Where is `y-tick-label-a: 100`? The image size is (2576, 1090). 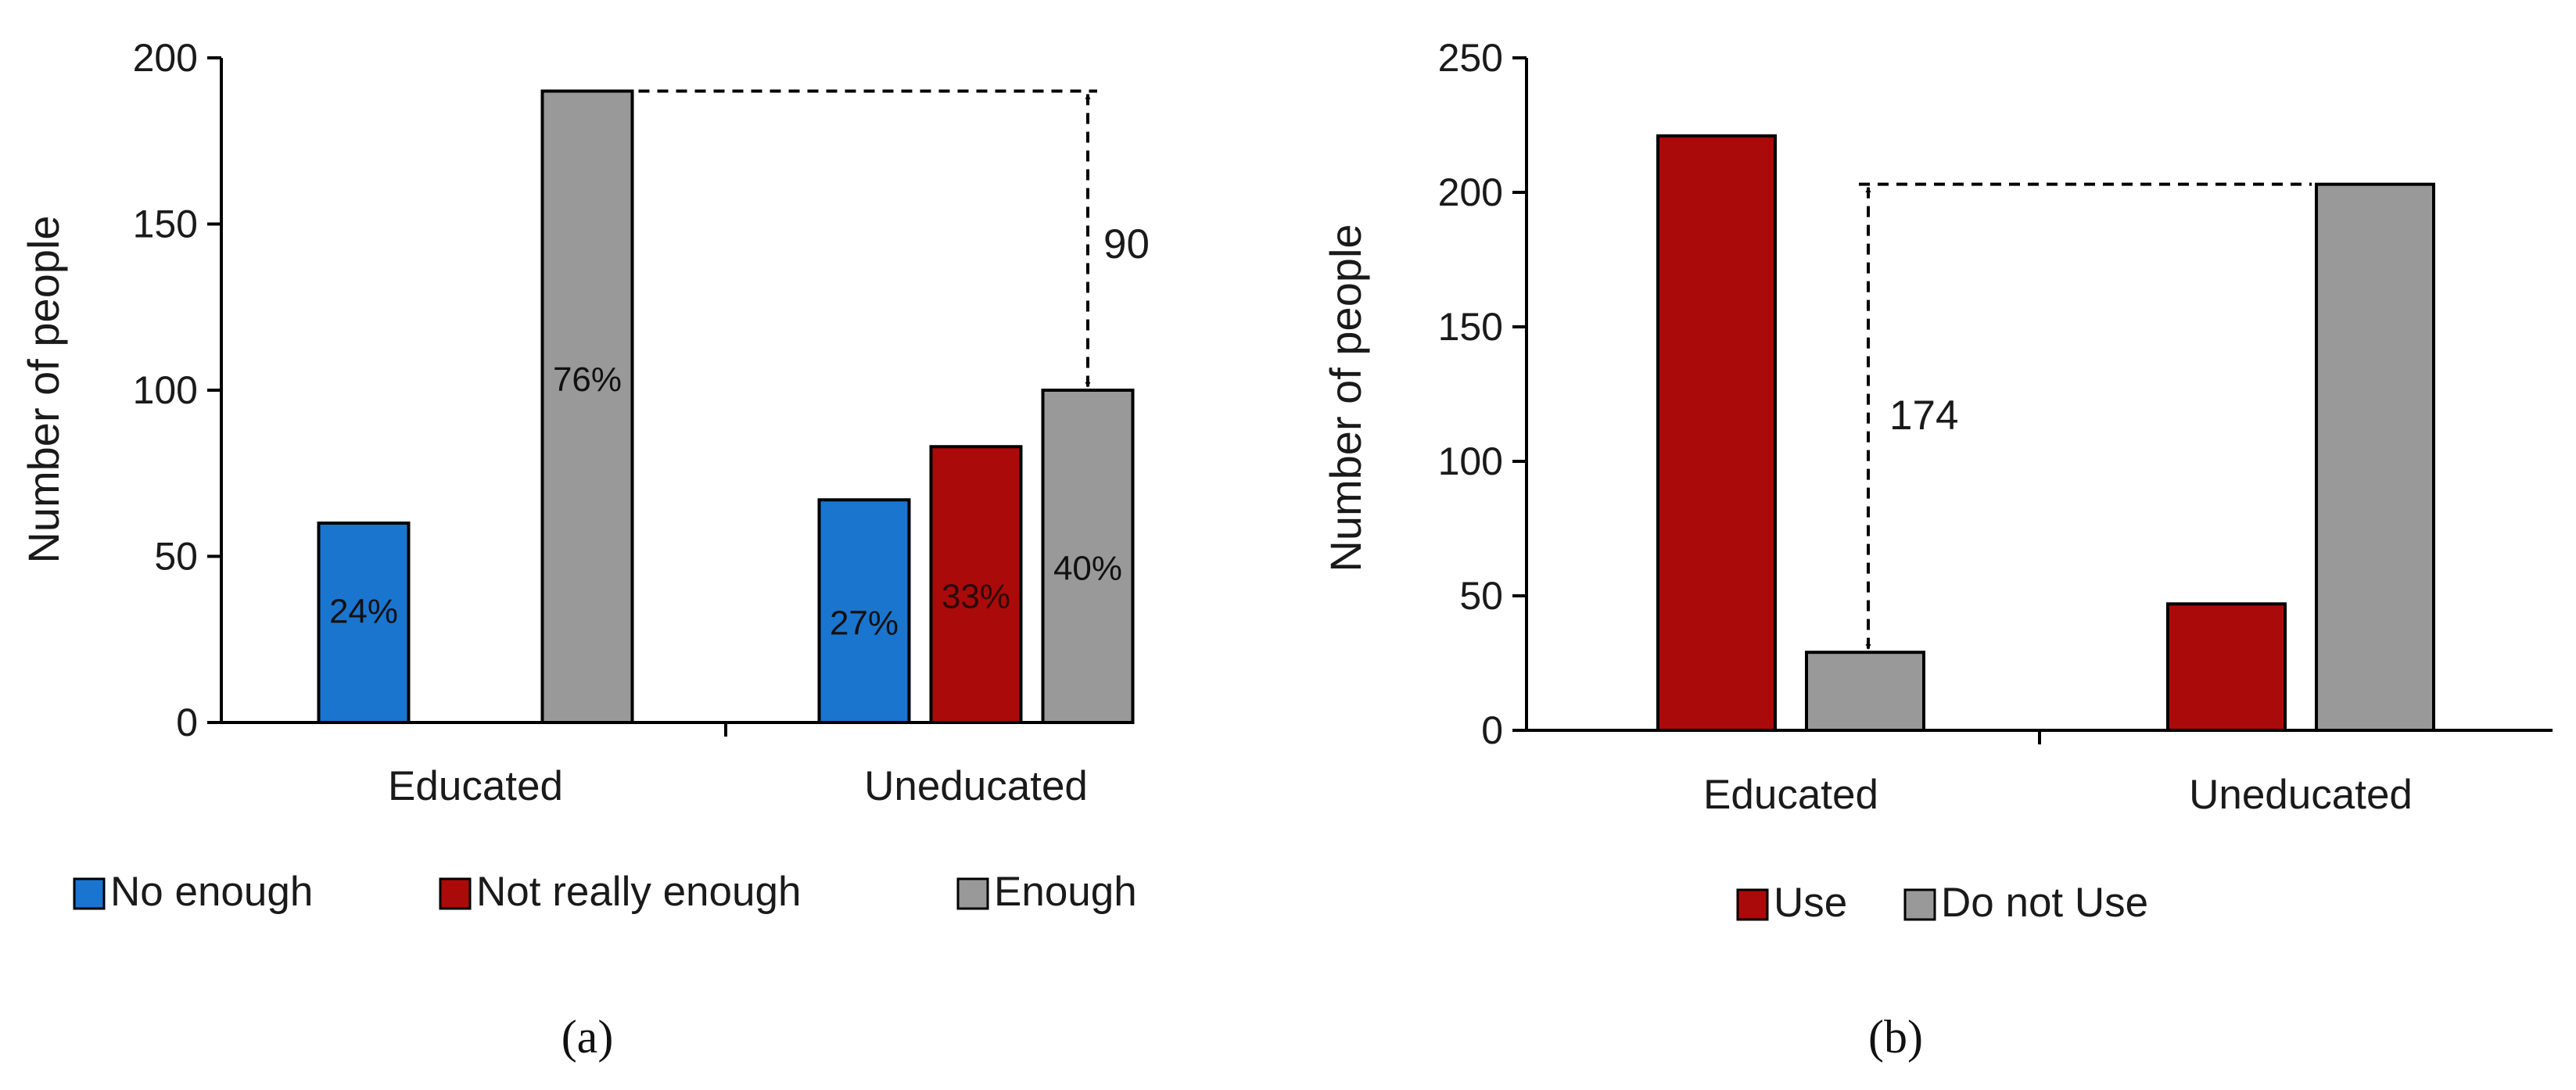
y-tick-label-a: 100 is located at coordinates (165, 390).